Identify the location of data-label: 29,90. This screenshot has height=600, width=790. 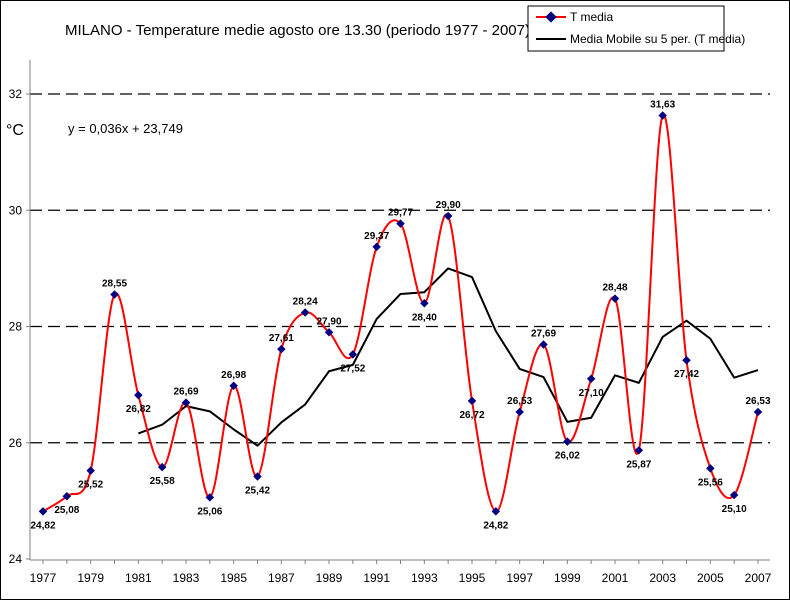
(448, 205).